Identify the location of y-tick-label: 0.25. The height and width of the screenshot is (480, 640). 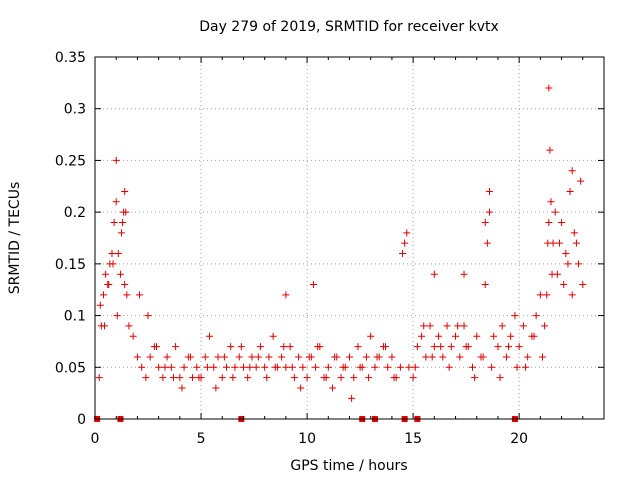
(70, 161).